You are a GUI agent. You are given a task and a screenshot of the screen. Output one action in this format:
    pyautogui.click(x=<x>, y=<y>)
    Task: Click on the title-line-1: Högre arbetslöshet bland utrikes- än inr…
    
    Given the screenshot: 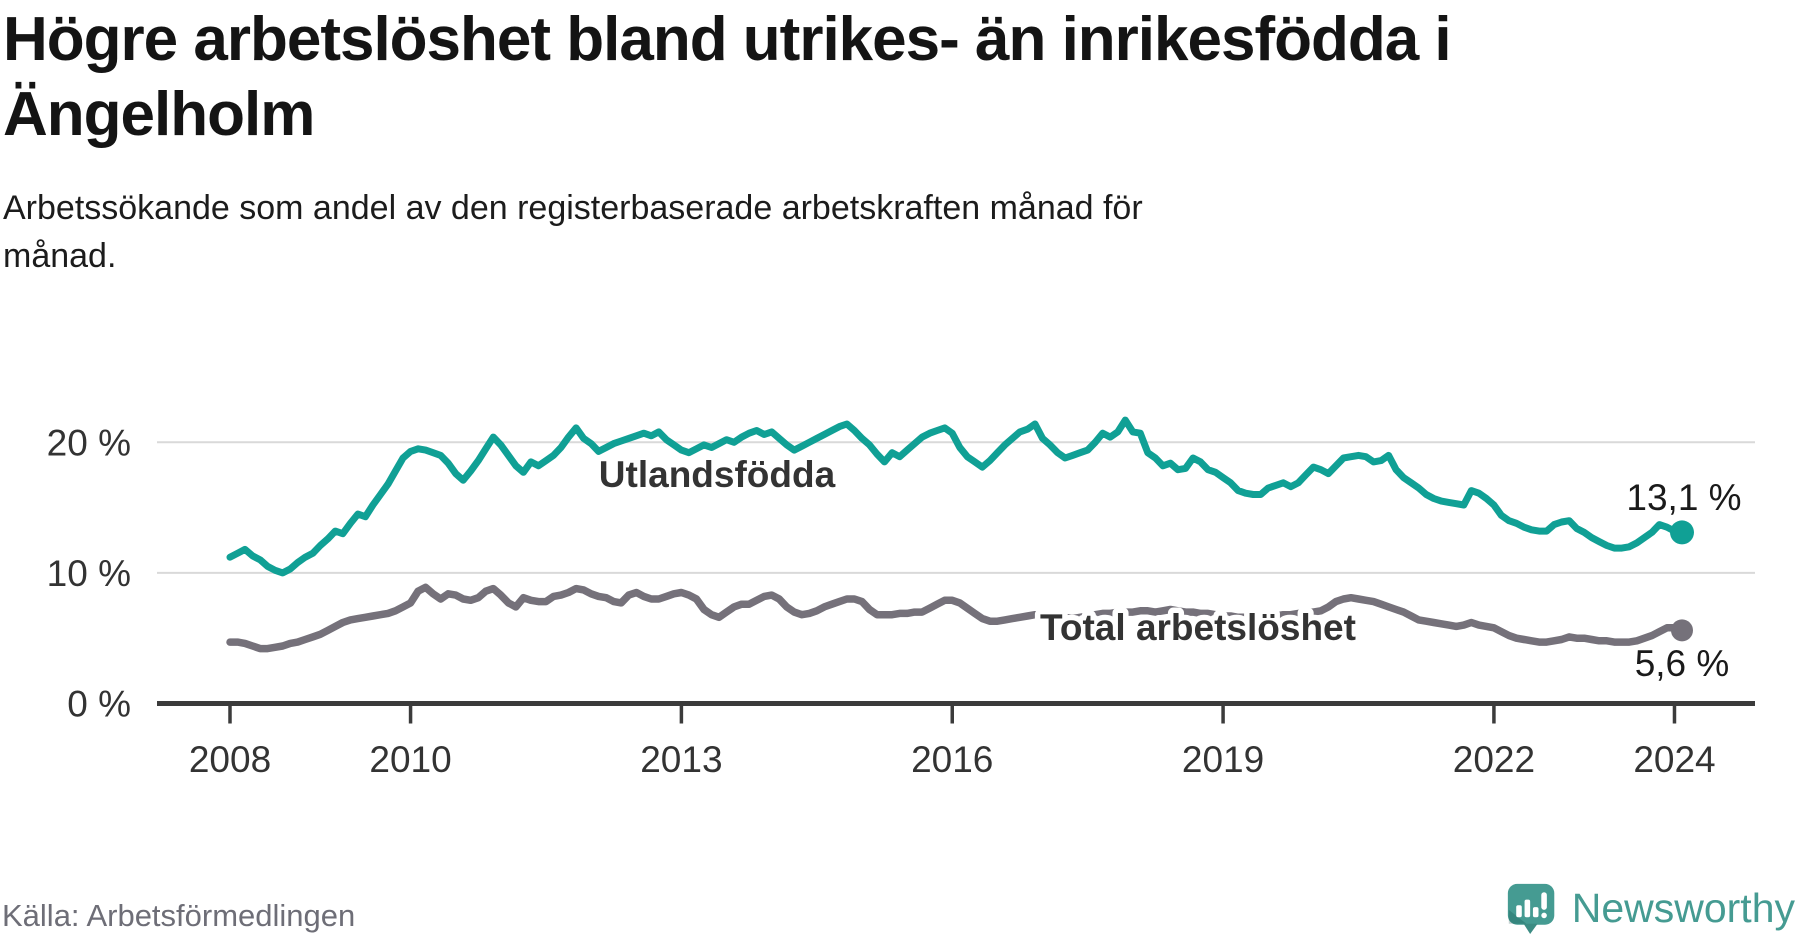 What is the action you would take?
    pyautogui.click(x=727, y=39)
    